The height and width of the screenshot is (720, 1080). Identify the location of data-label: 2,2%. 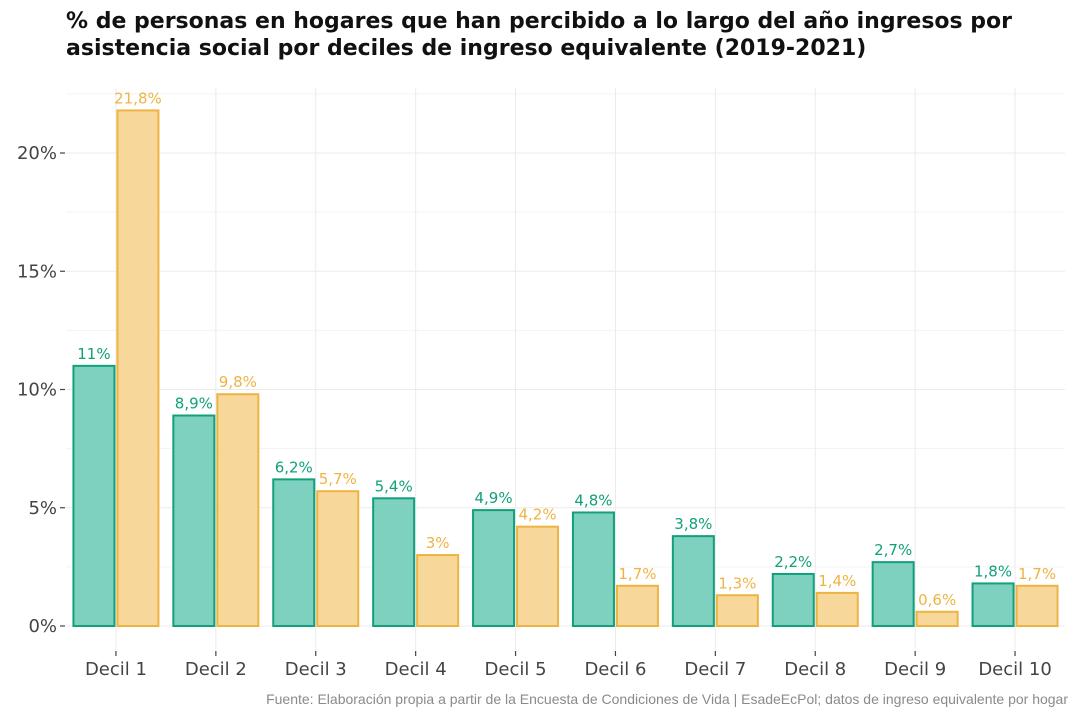
(793, 562).